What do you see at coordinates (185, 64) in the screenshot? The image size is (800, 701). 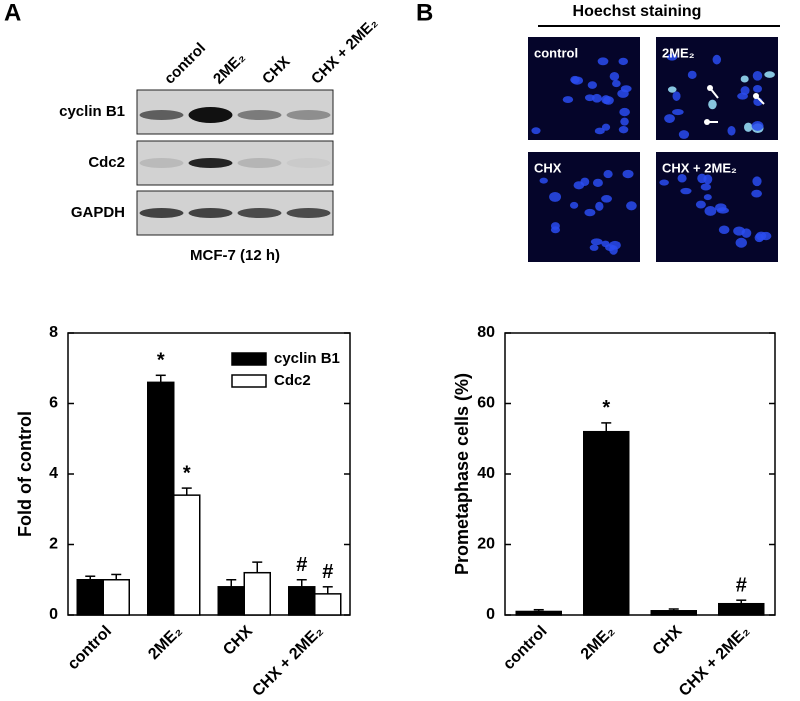 I see `blot-lane-label: control` at bounding box center [185, 64].